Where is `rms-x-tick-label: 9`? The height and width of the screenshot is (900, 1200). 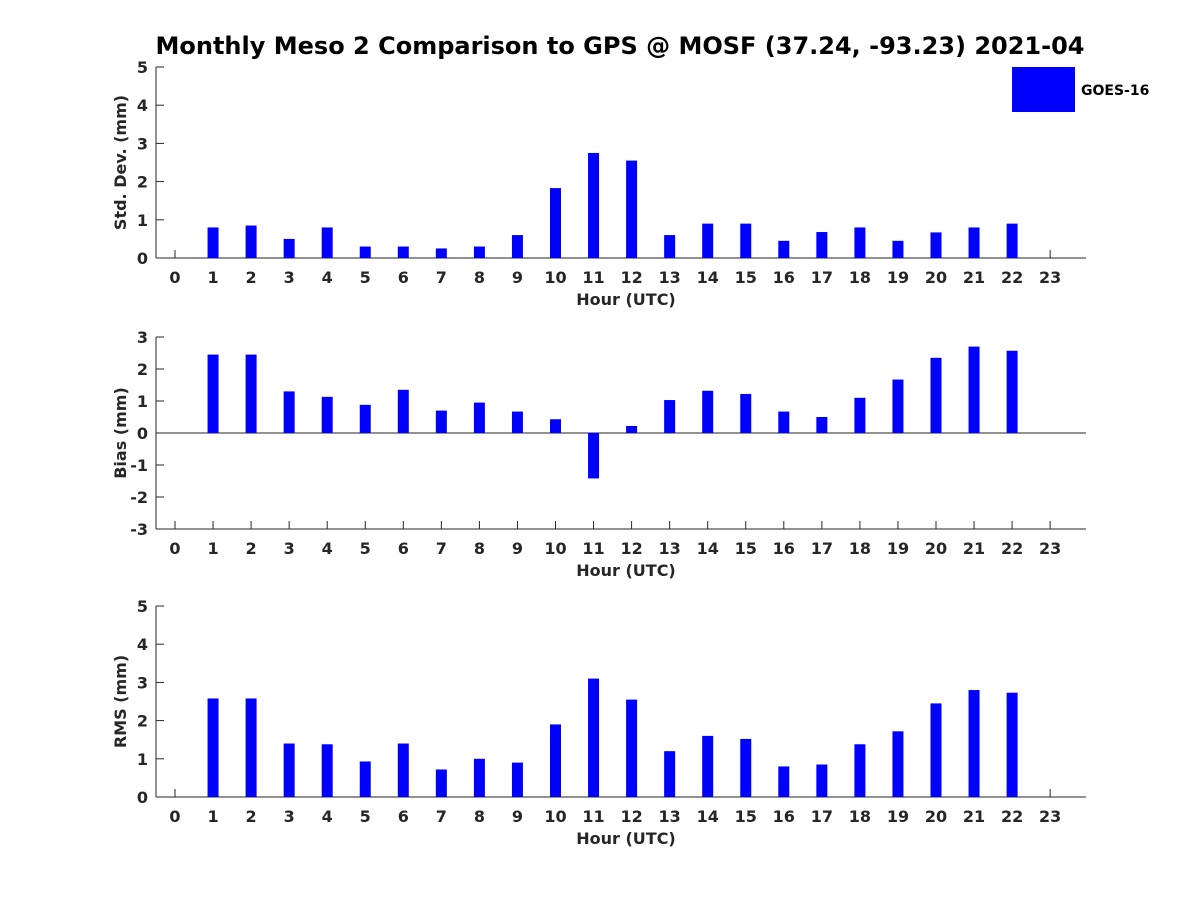 rms-x-tick-label: 9 is located at coordinates (517, 816).